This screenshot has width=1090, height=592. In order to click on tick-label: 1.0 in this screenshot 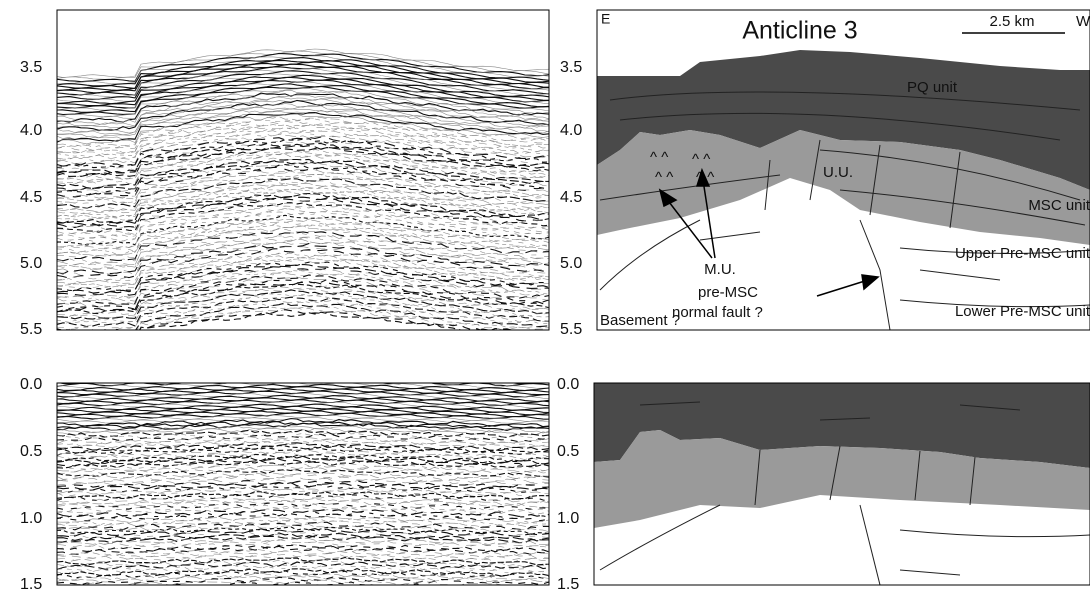, I will do `click(31, 518)`.